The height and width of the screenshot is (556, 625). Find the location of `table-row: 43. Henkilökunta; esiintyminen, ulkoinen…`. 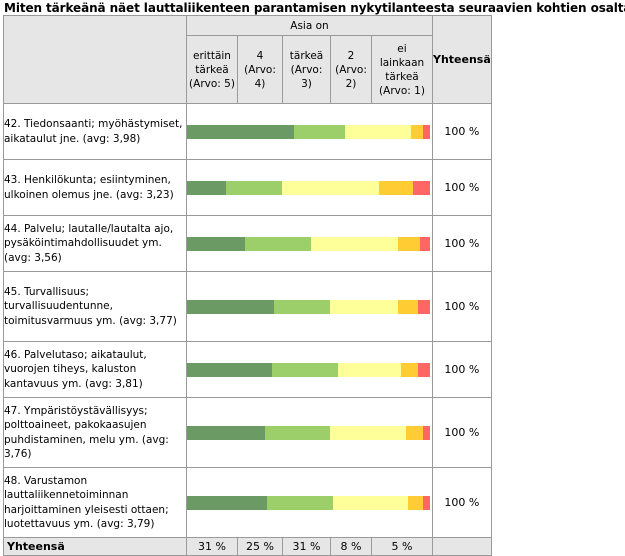

table-row: 43. Henkilökunta; esiintyminen, ulkoinen… is located at coordinates (247, 187).